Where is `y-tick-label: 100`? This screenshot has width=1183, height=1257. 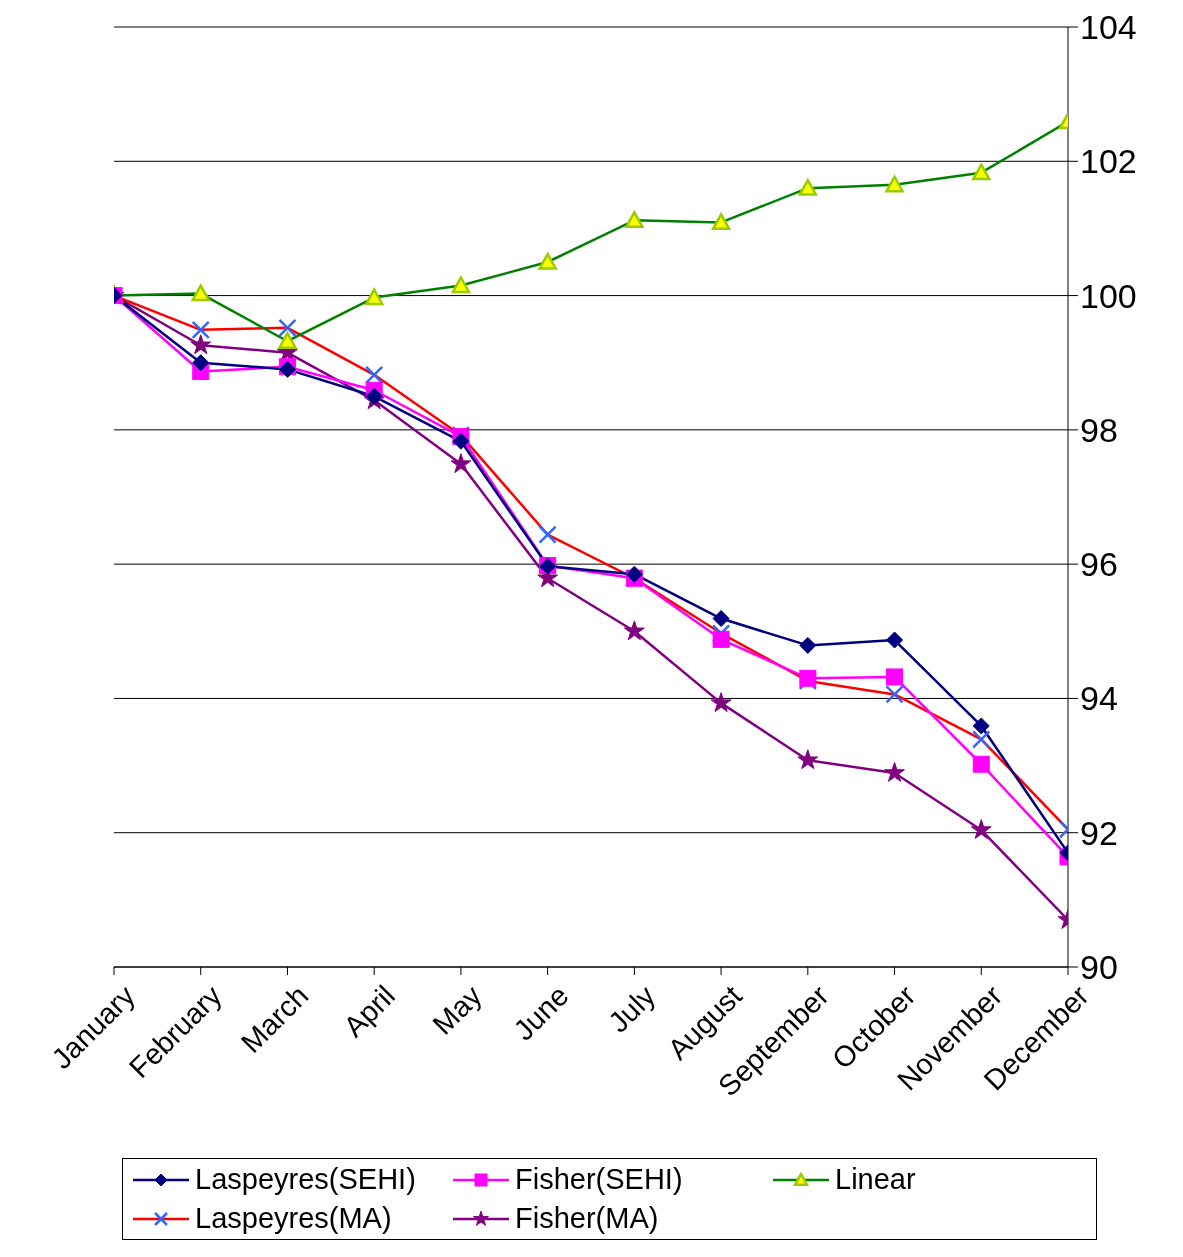 y-tick-label: 100 is located at coordinates (1108, 295).